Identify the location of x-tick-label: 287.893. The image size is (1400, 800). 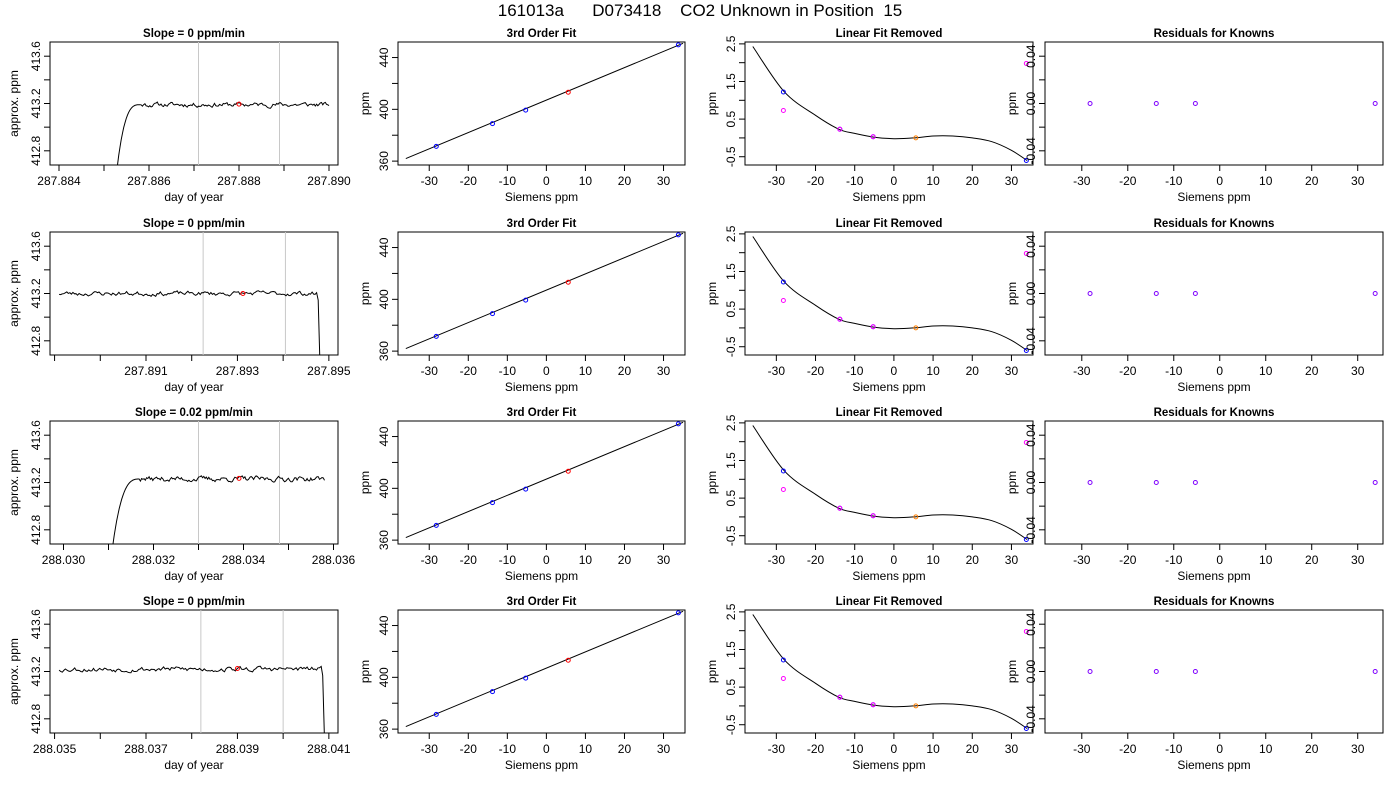
(238, 371).